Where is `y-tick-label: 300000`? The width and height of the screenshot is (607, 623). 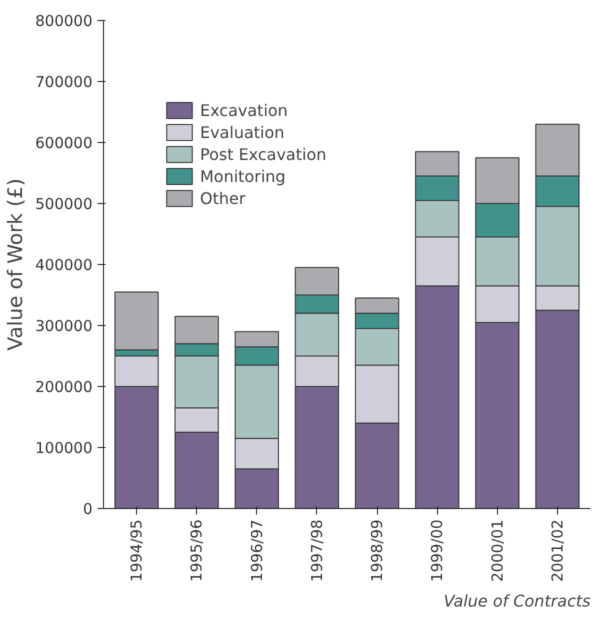 y-tick-label: 300000 is located at coordinates (64, 326).